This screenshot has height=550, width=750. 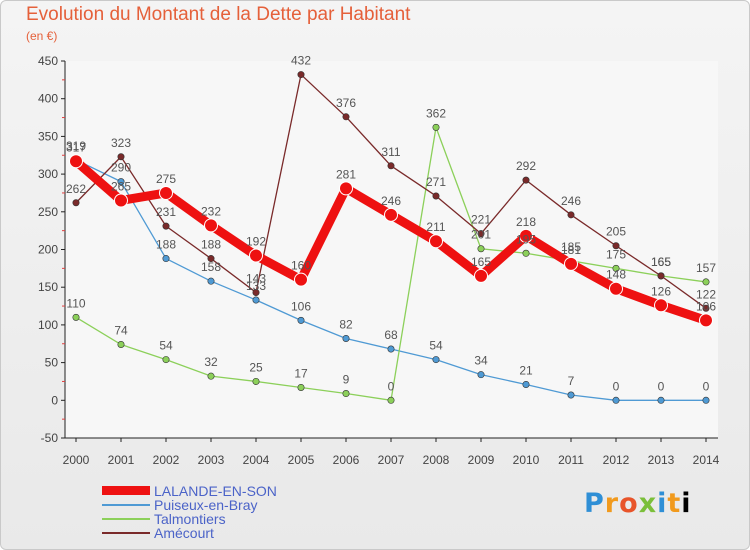 I want to click on data-label-talmontiers: 362, so click(x=436, y=113).